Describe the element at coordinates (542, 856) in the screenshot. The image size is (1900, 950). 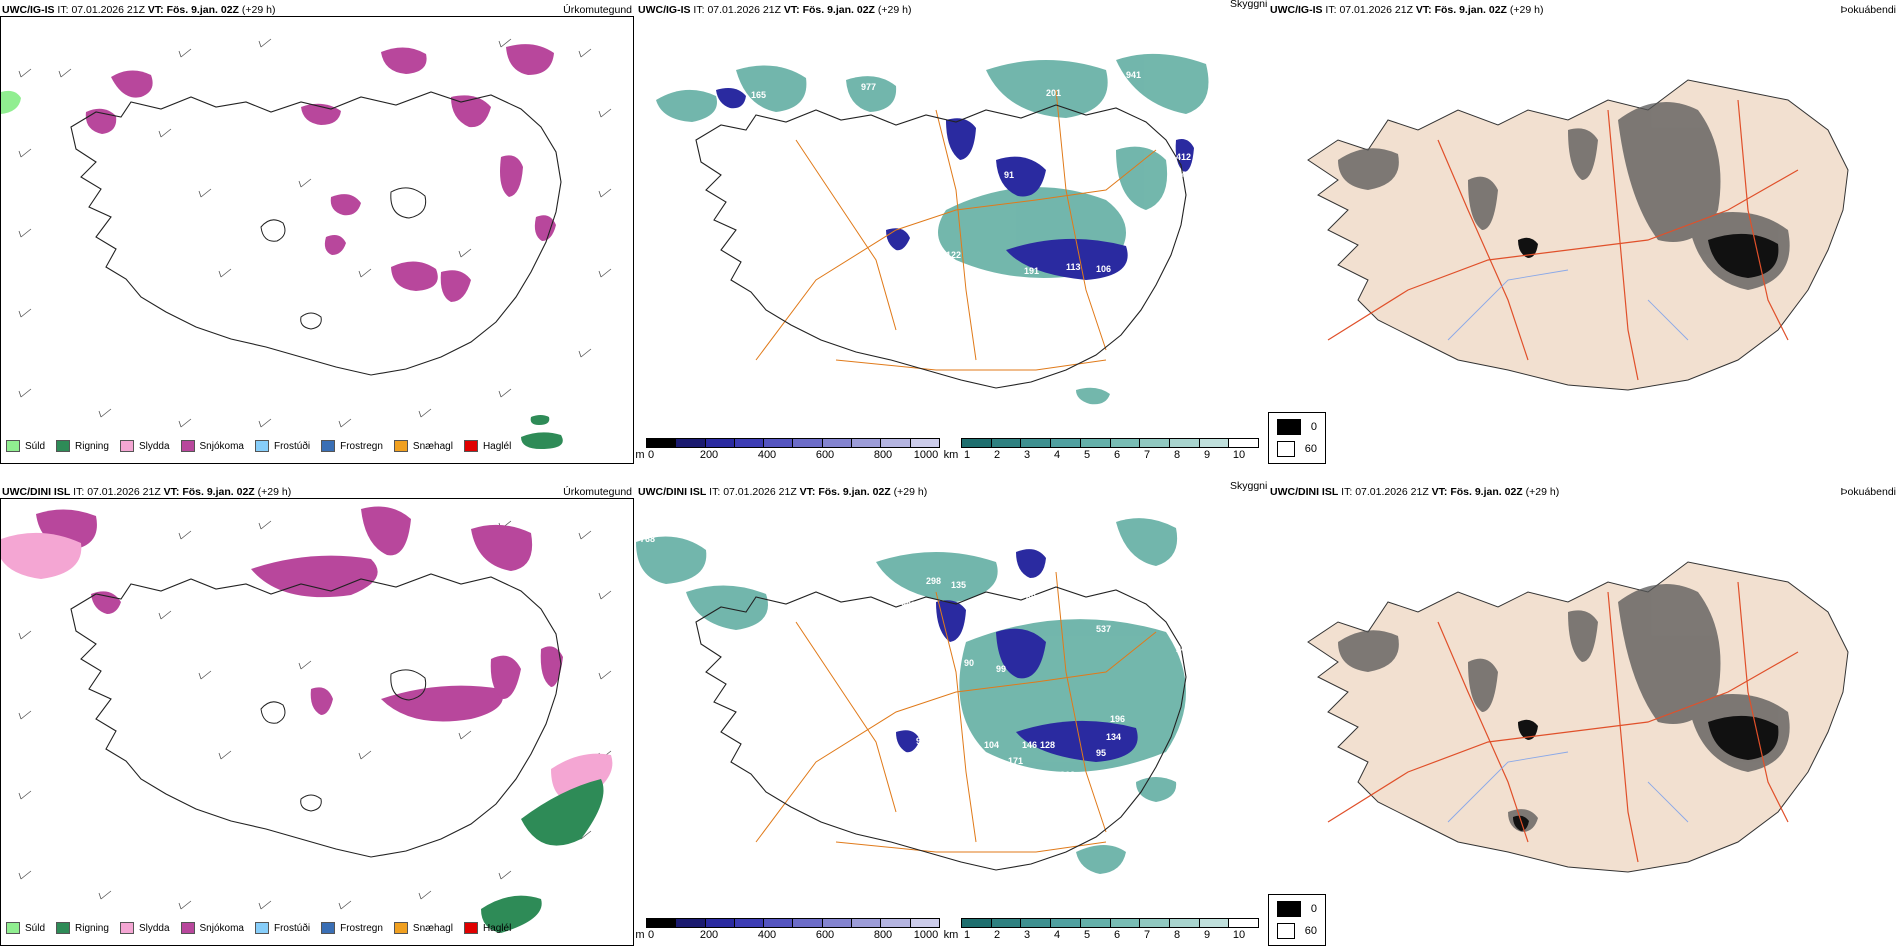
I see `rain-area-bottom` at that location.